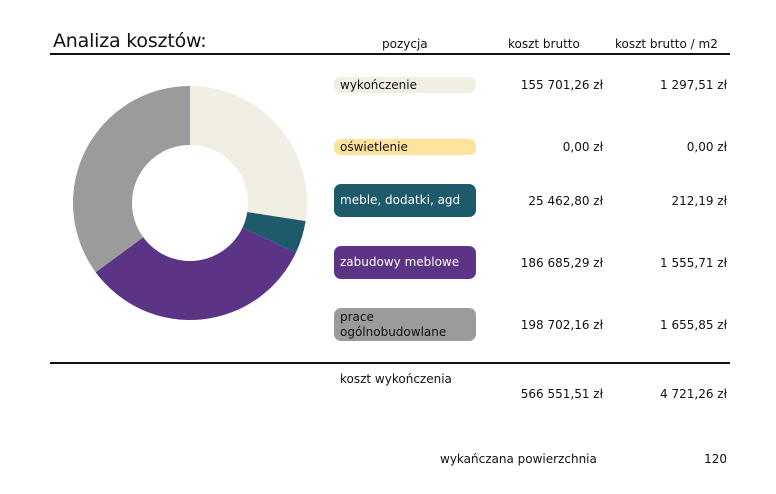 The image size is (776, 494). What do you see at coordinates (518, 459) in the screenshot?
I see `area-label: wykańczana powierzchnia` at bounding box center [518, 459].